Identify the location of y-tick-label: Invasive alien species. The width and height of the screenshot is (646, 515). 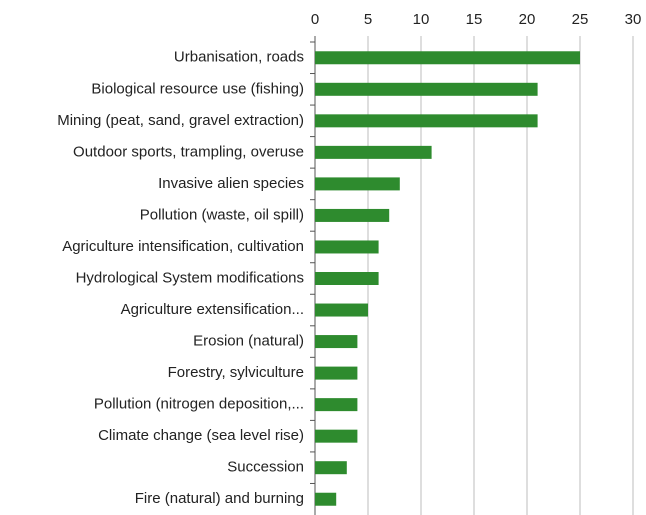
(231, 183).